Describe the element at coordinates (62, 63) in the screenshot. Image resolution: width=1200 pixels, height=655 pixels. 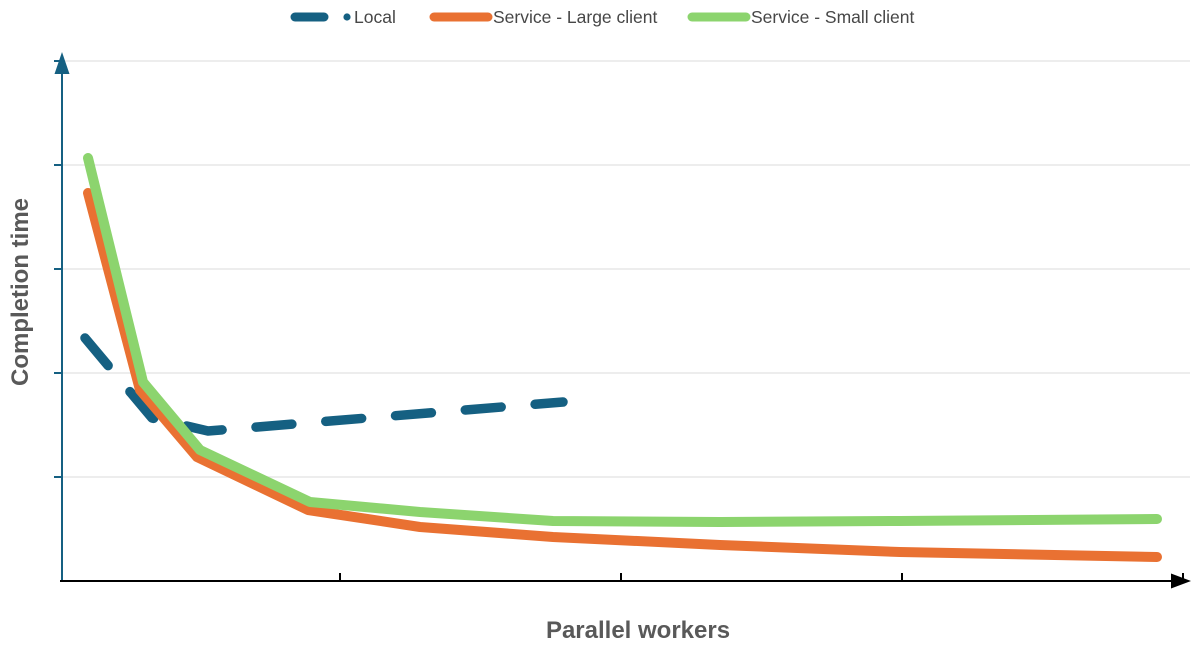
I see `y-axis-arrow-icon` at that location.